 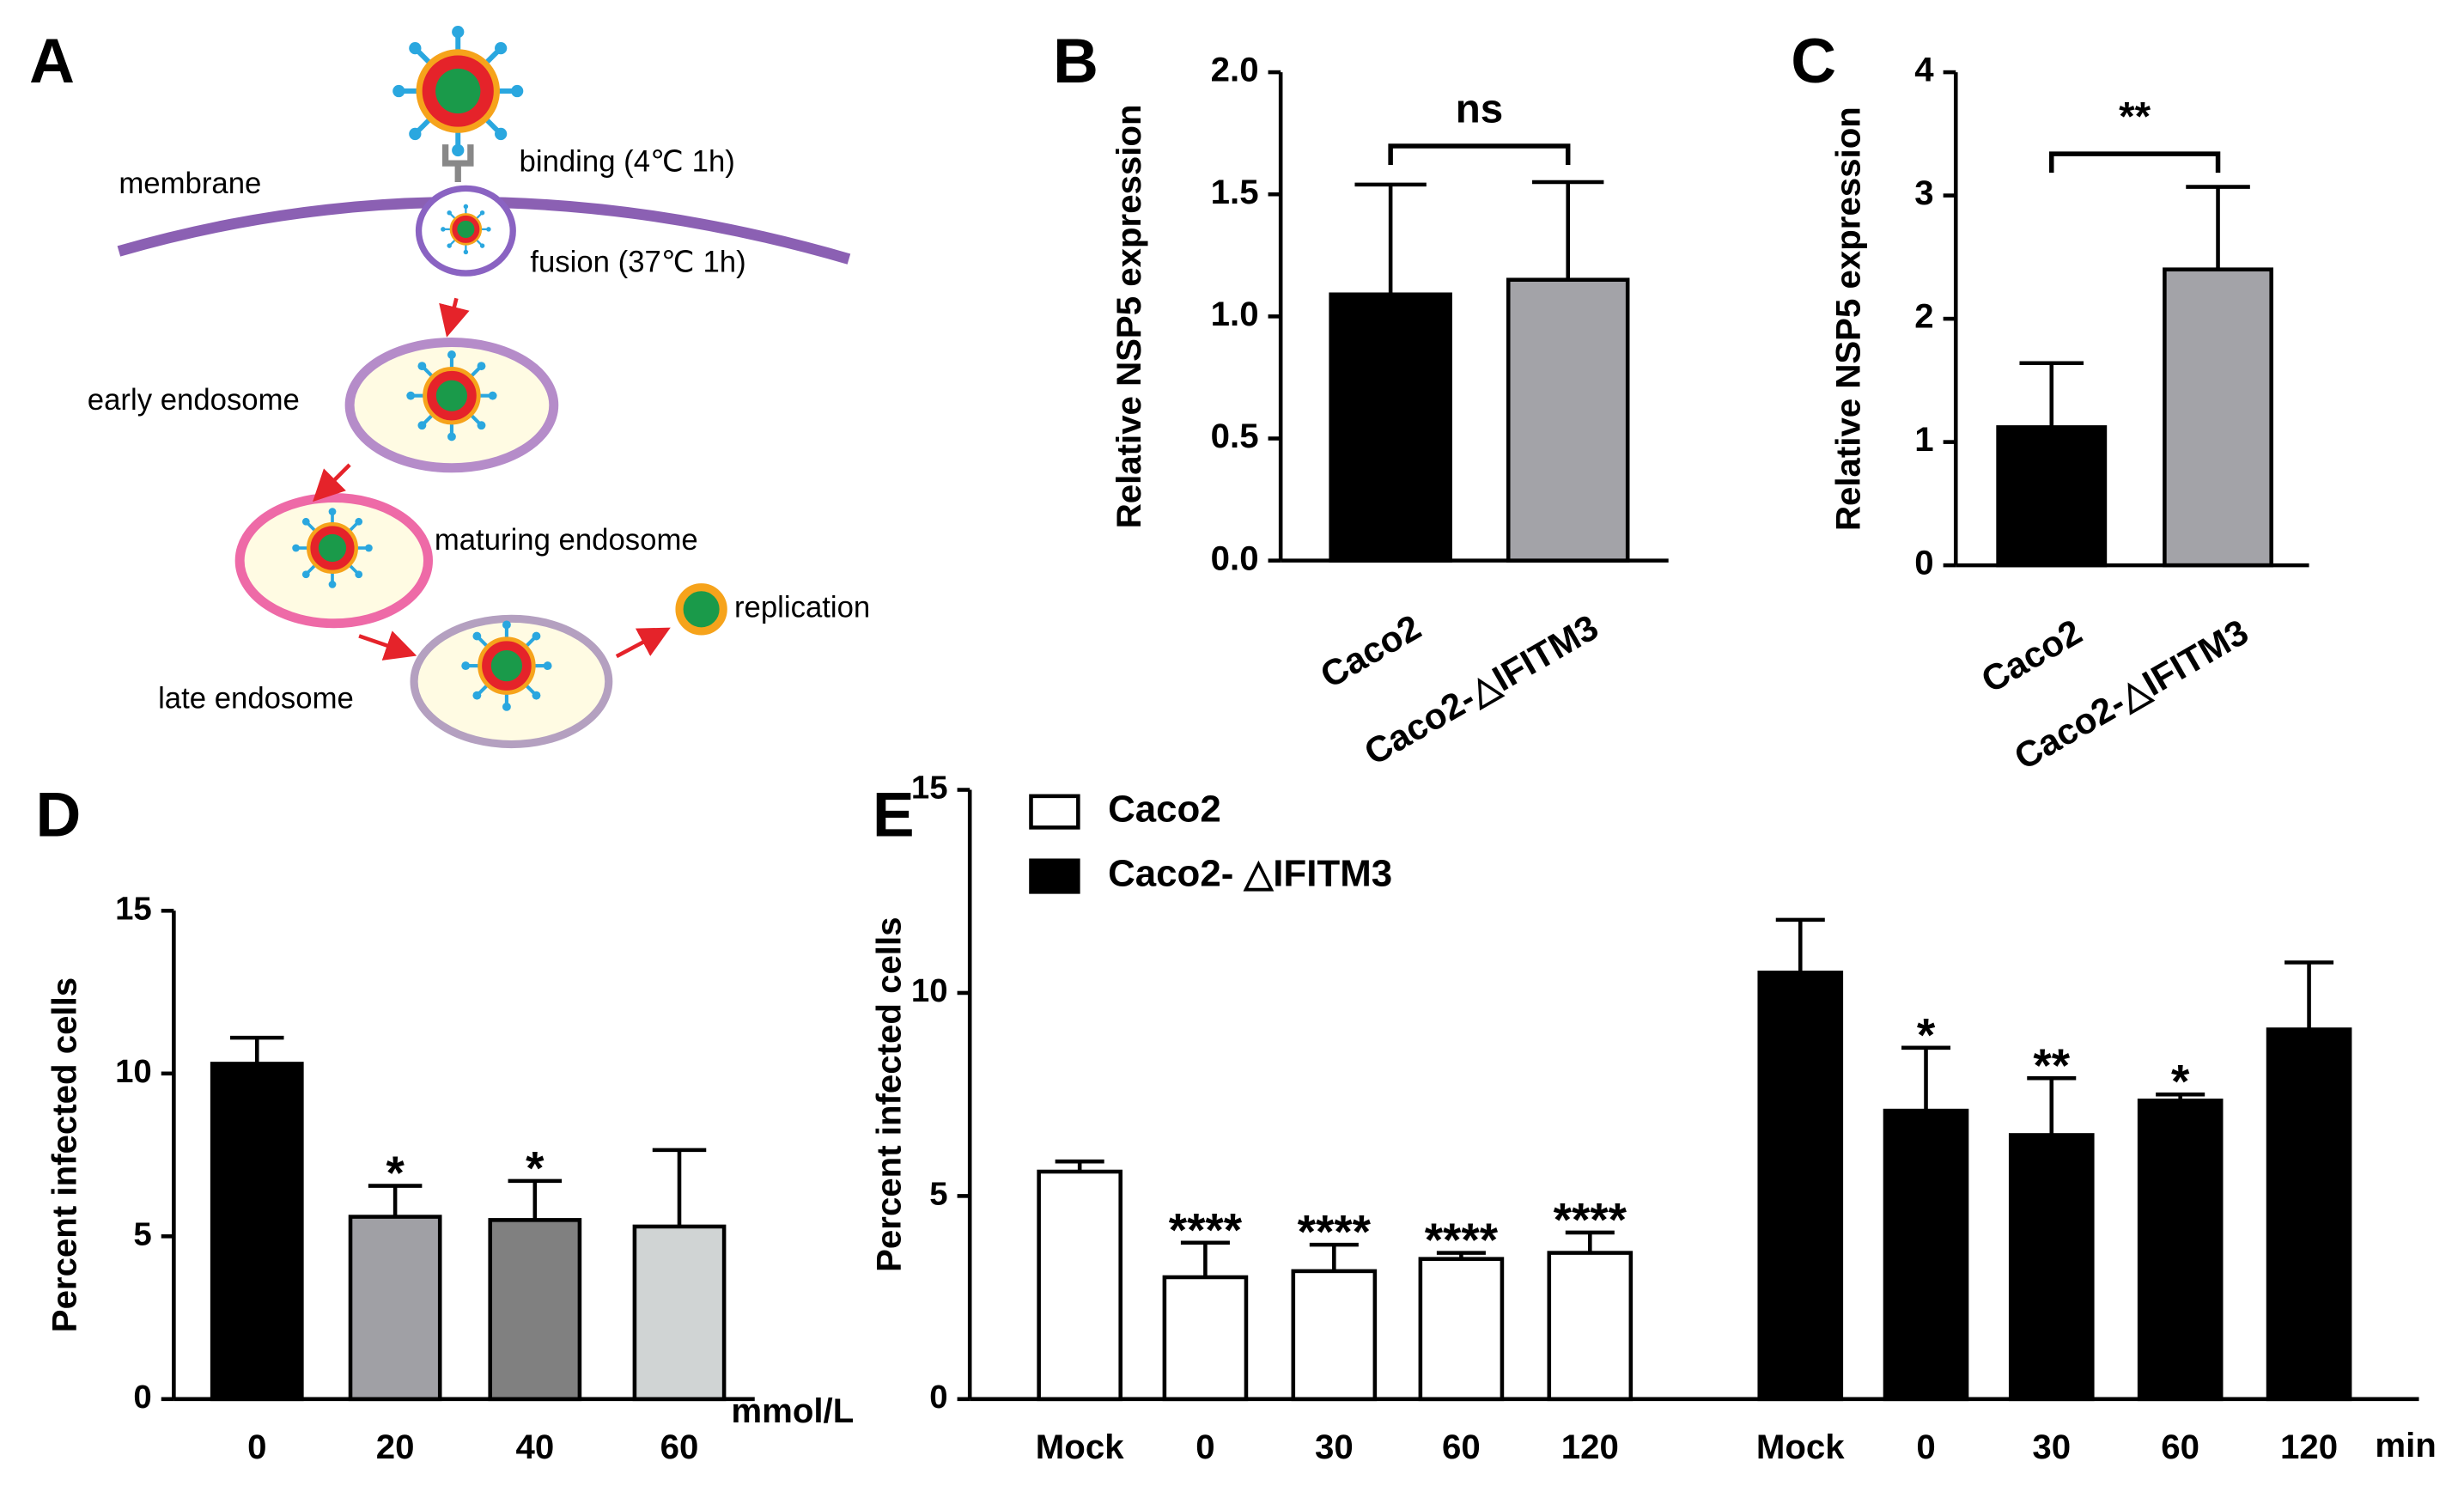 I want to click on legend-label: Caco2- △IFITM3, so click(x=1250, y=874).